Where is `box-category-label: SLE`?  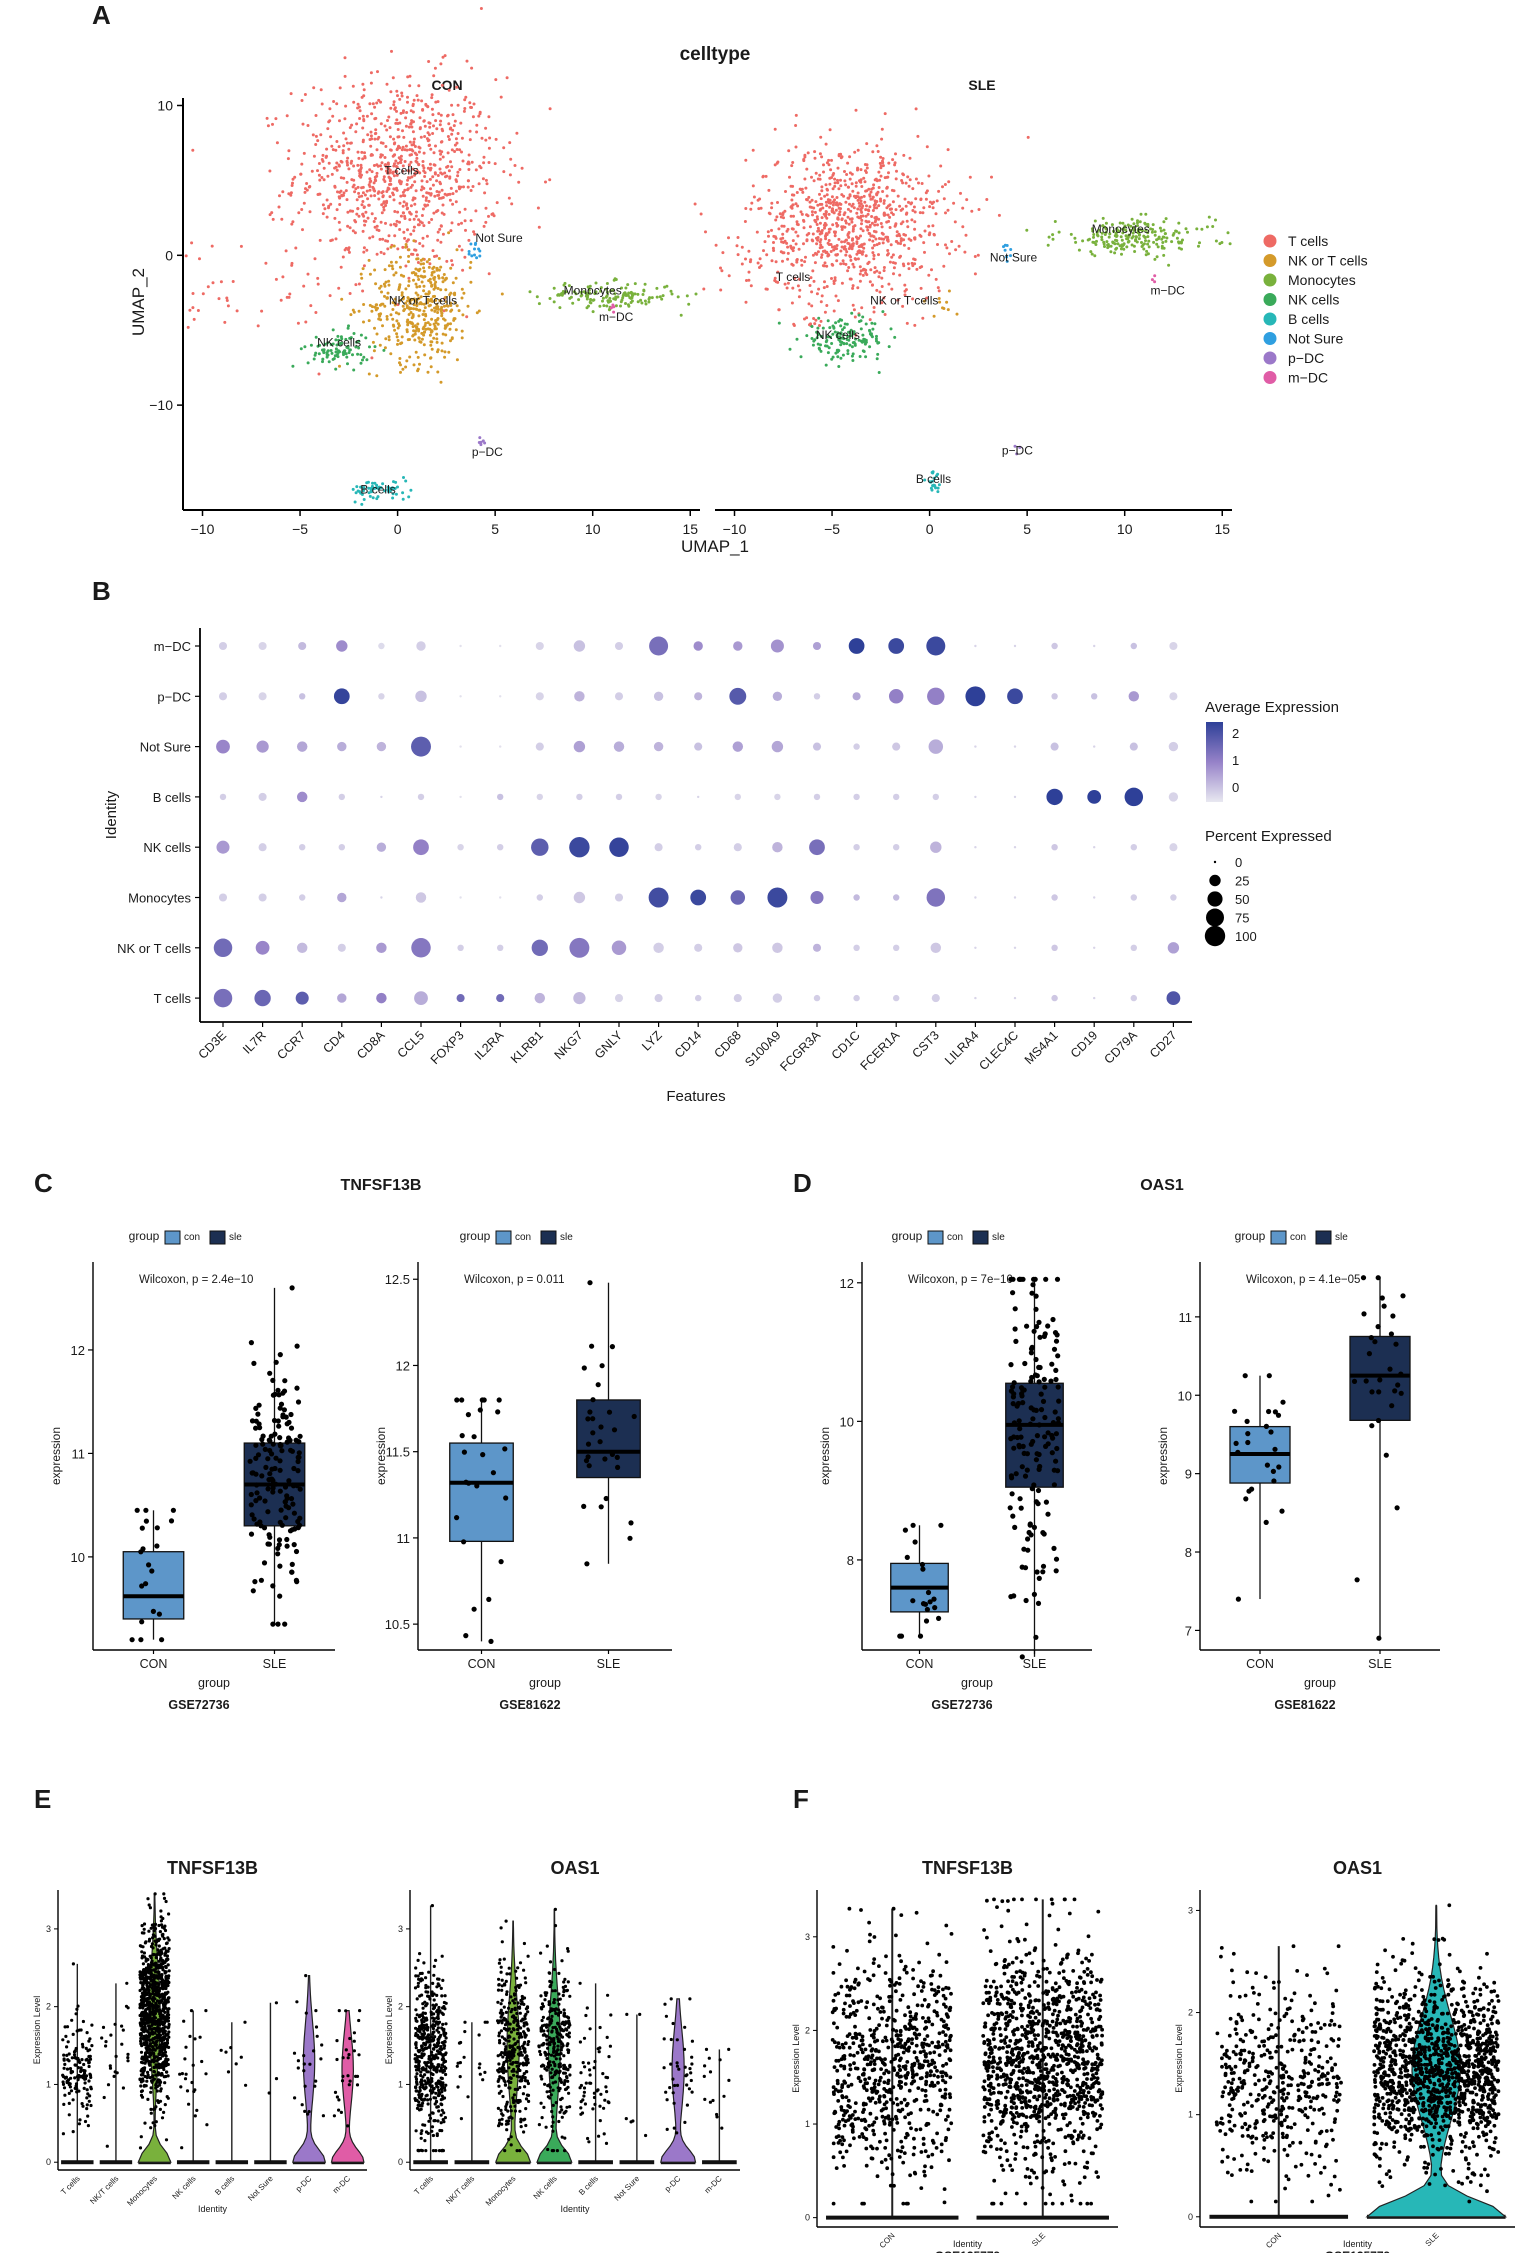
box-category-label: SLE is located at coordinates (1380, 1664).